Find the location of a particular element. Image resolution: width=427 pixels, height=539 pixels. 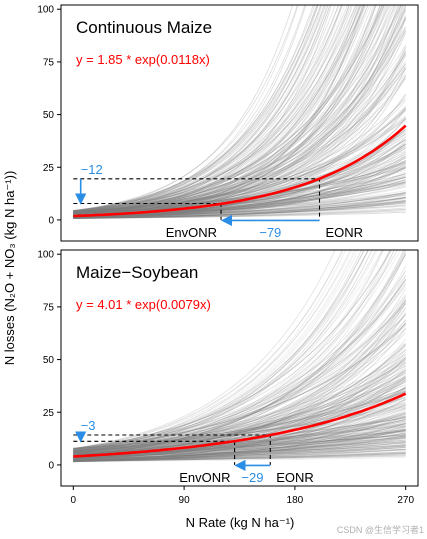

envonr-label: EnvONR is located at coordinates (191, 232).